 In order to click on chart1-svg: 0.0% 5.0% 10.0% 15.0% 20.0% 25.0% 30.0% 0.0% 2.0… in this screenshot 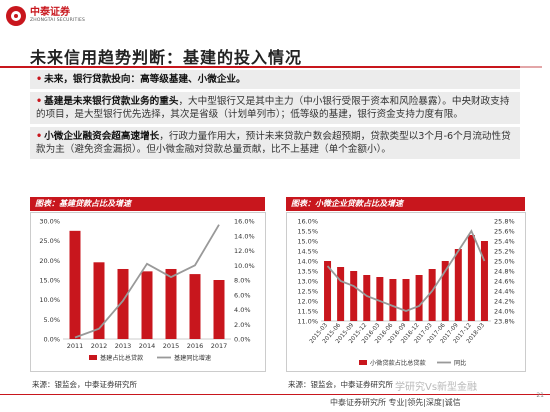, I will do `click(147, 290)`.